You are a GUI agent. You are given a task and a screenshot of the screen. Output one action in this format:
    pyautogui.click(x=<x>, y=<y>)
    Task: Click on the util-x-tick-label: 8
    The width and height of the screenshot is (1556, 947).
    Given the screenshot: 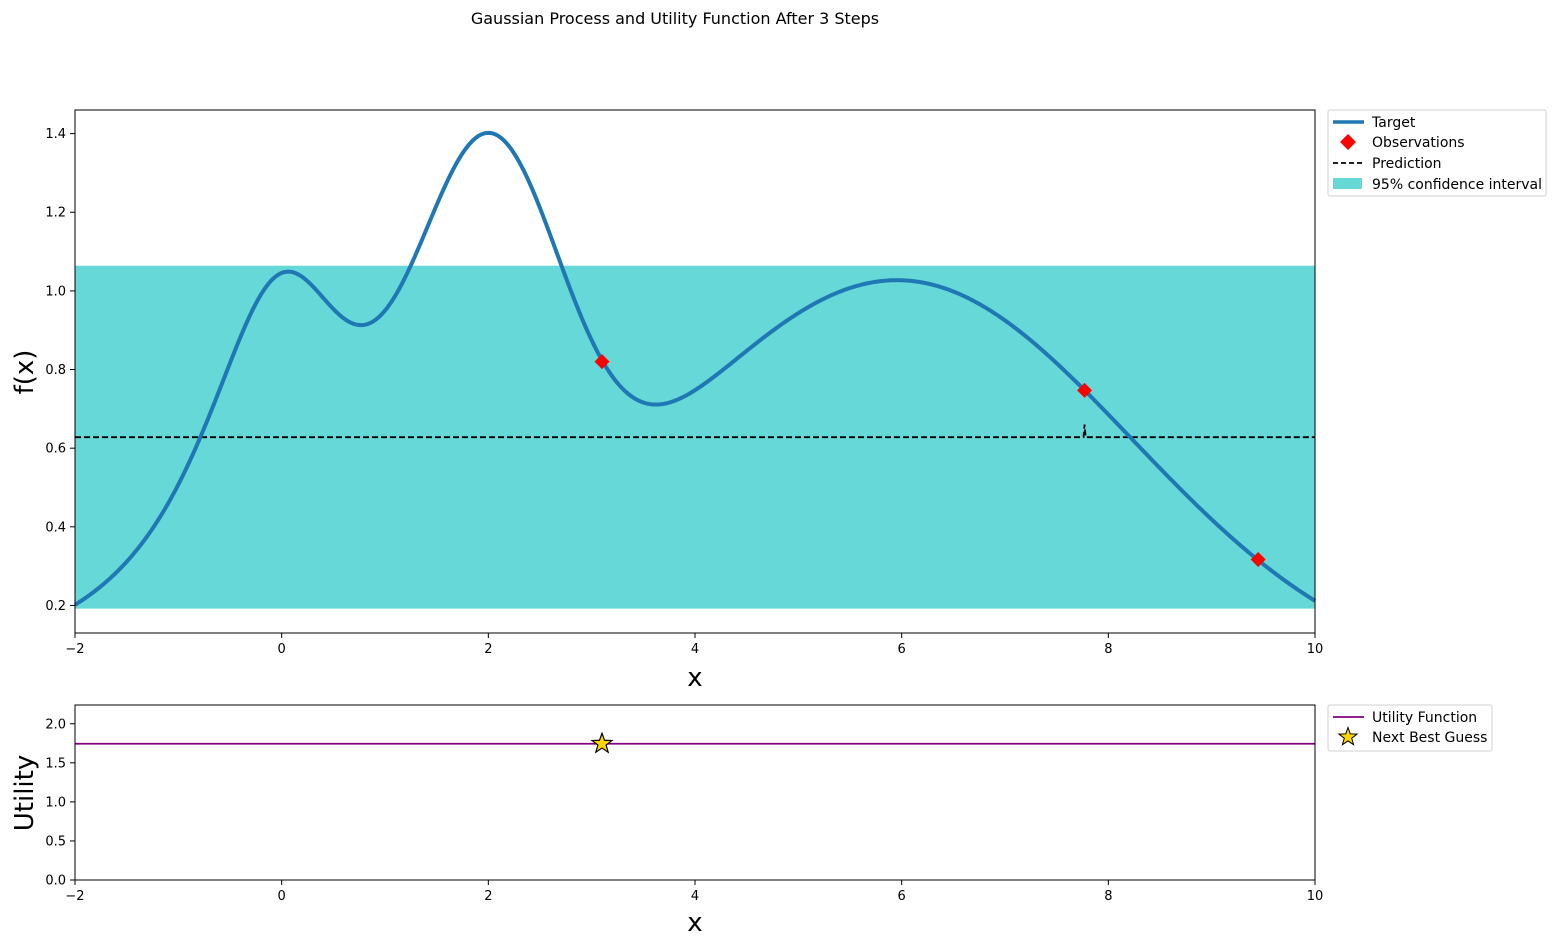 What is the action you would take?
    pyautogui.click(x=1108, y=896)
    